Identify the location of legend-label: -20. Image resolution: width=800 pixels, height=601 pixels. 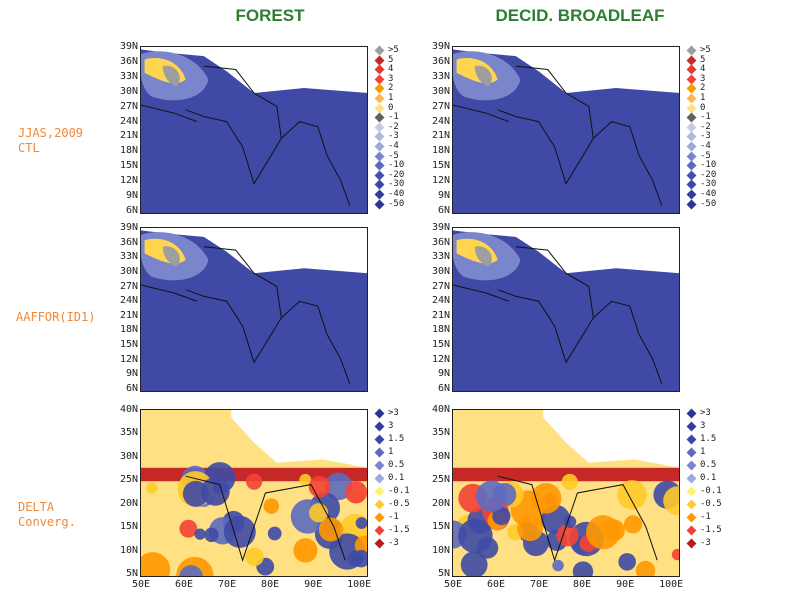
(396, 174).